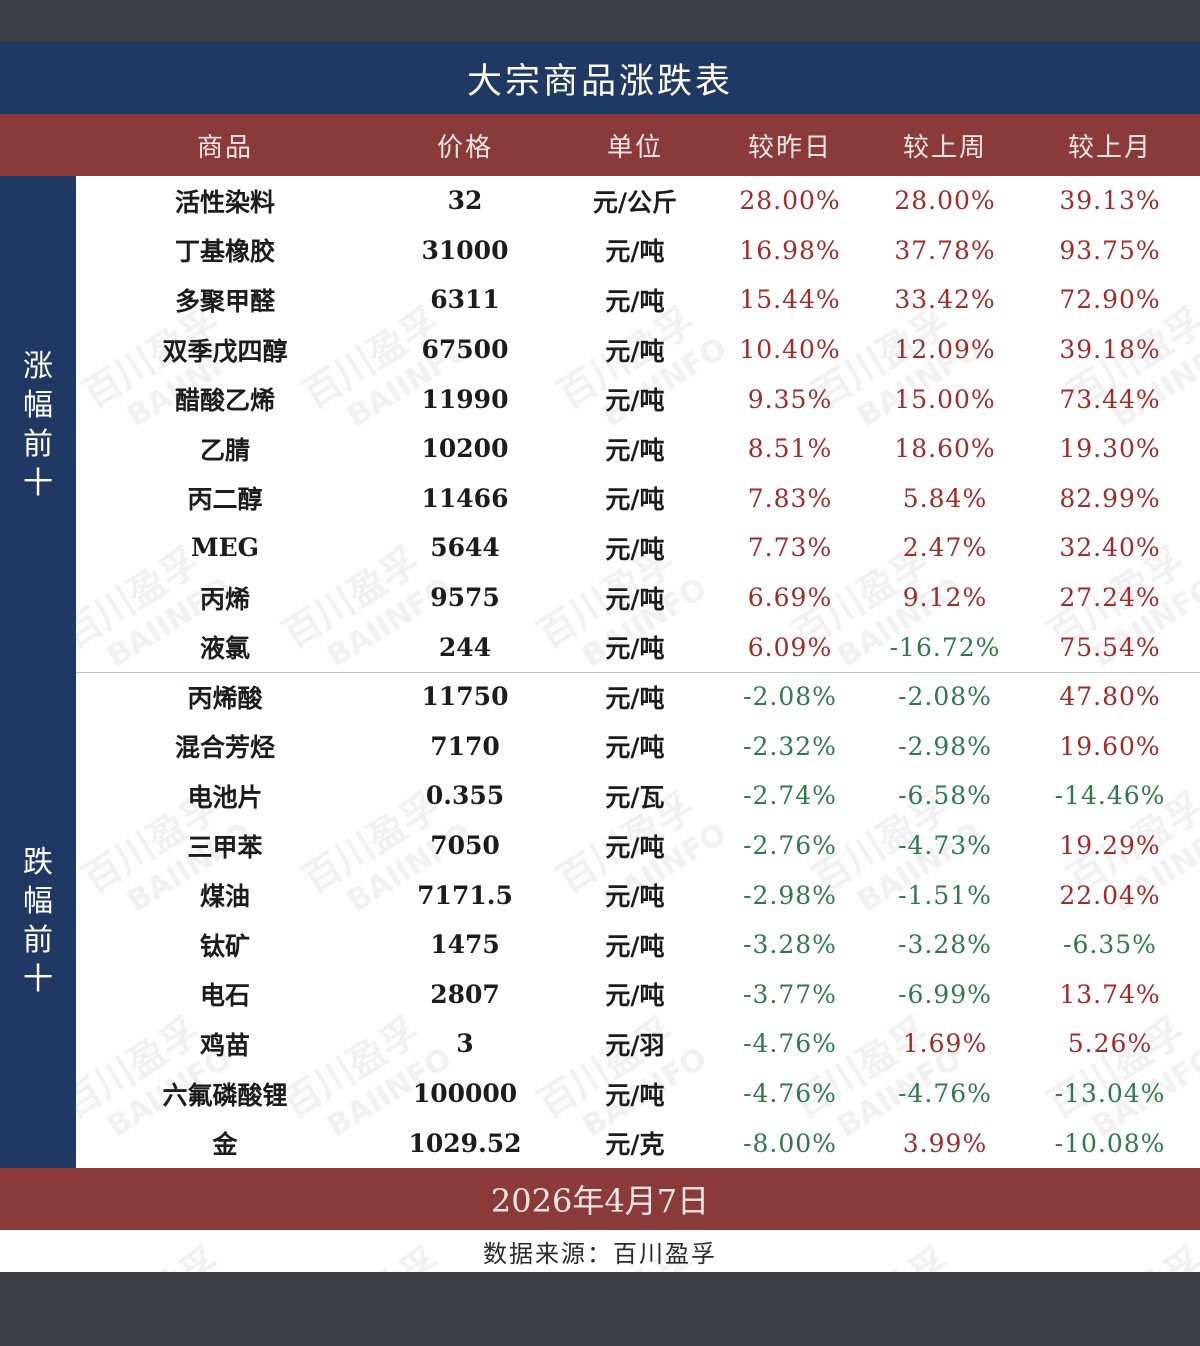 This screenshot has width=1200, height=1346. What do you see at coordinates (465, 201) in the screenshot?
I see `price-cell: 32` at bounding box center [465, 201].